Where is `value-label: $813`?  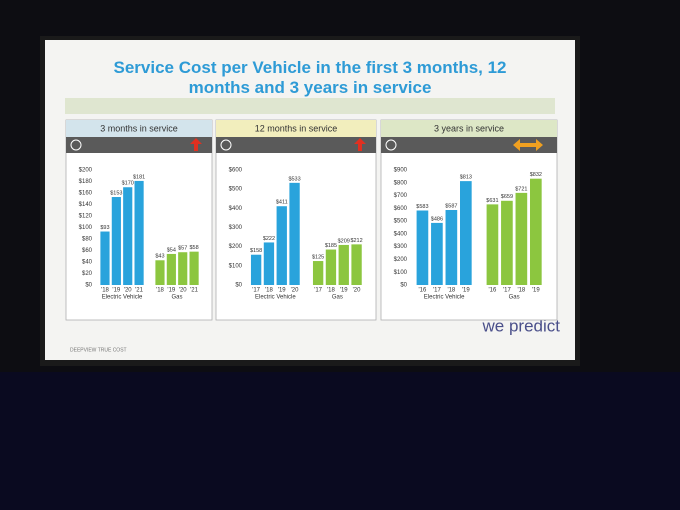 value-label: $813 is located at coordinates (466, 178).